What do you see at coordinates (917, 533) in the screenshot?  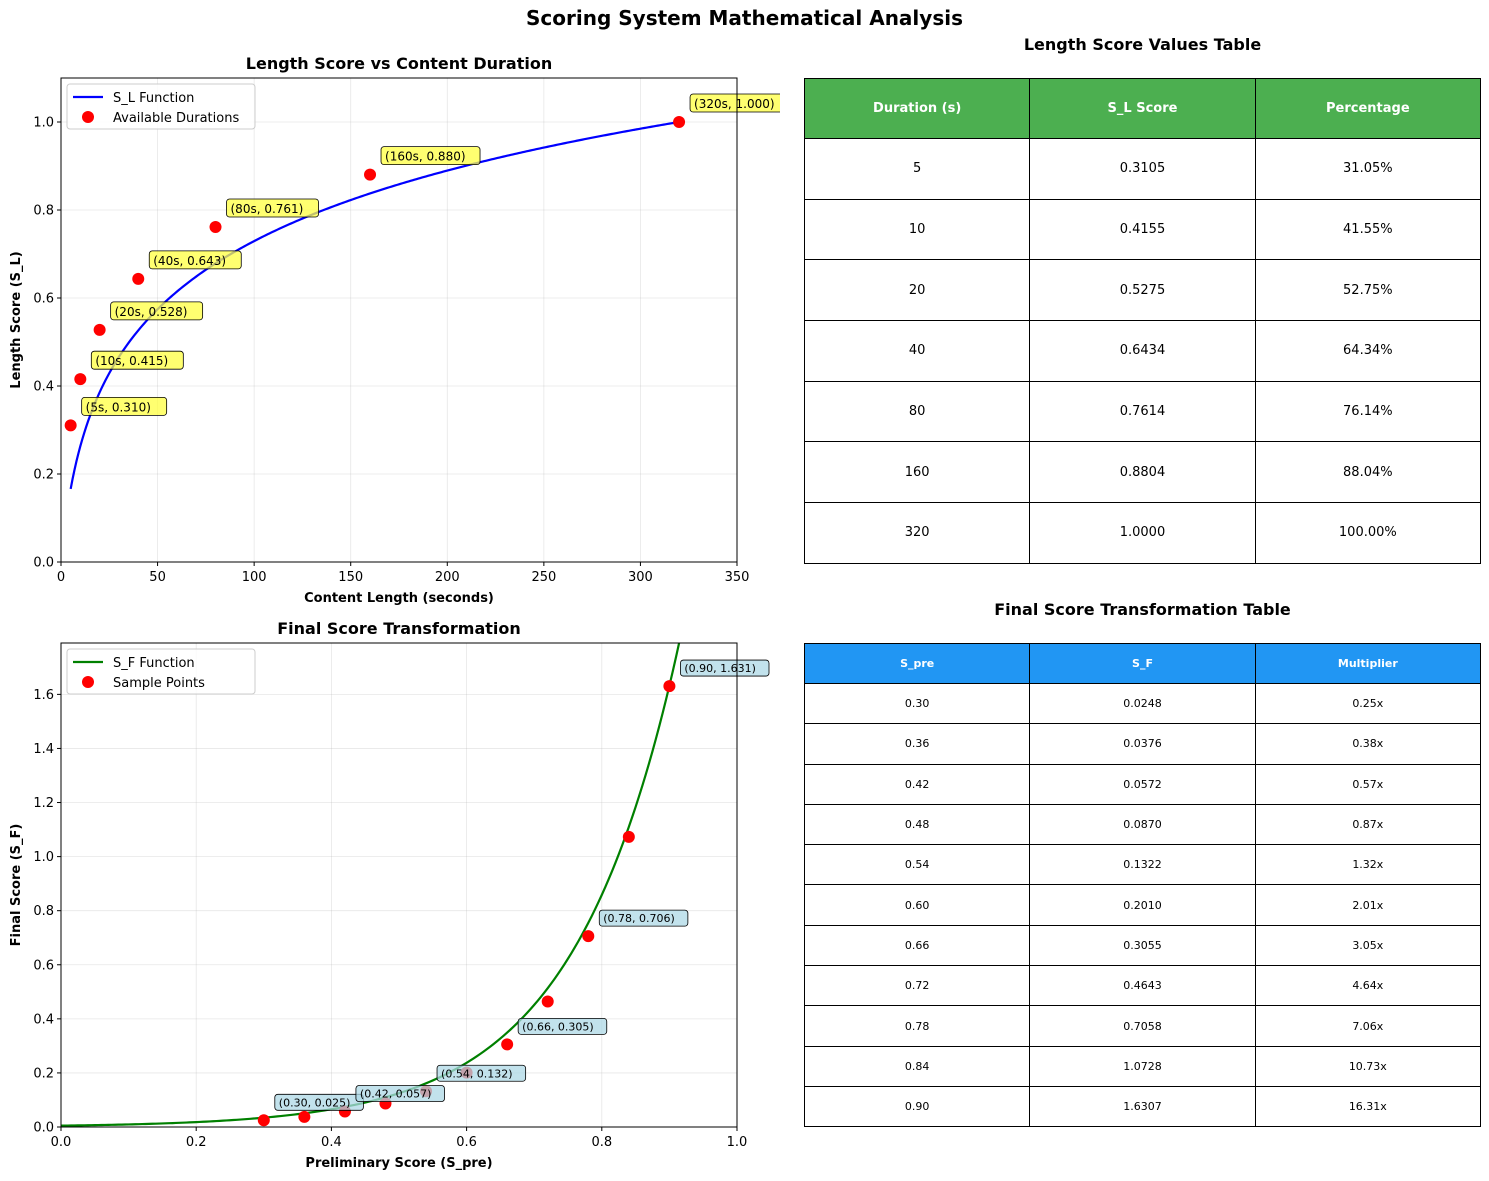 I see `table-cell: 320` at bounding box center [917, 533].